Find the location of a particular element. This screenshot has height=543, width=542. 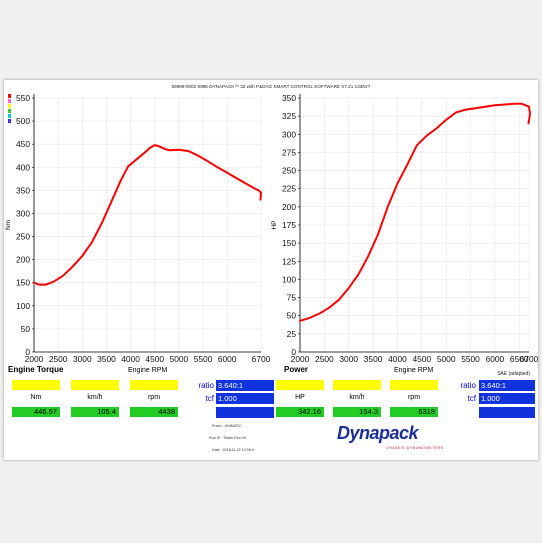

left-tcf-value: 1.000 is located at coordinates (245, 398).